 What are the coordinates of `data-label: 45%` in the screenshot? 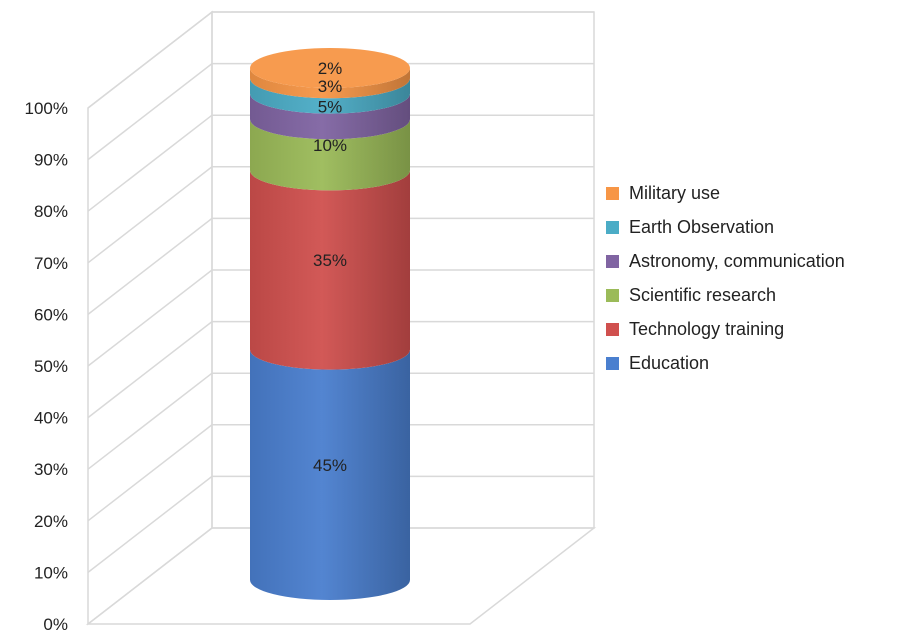 It's located at (330, 465).